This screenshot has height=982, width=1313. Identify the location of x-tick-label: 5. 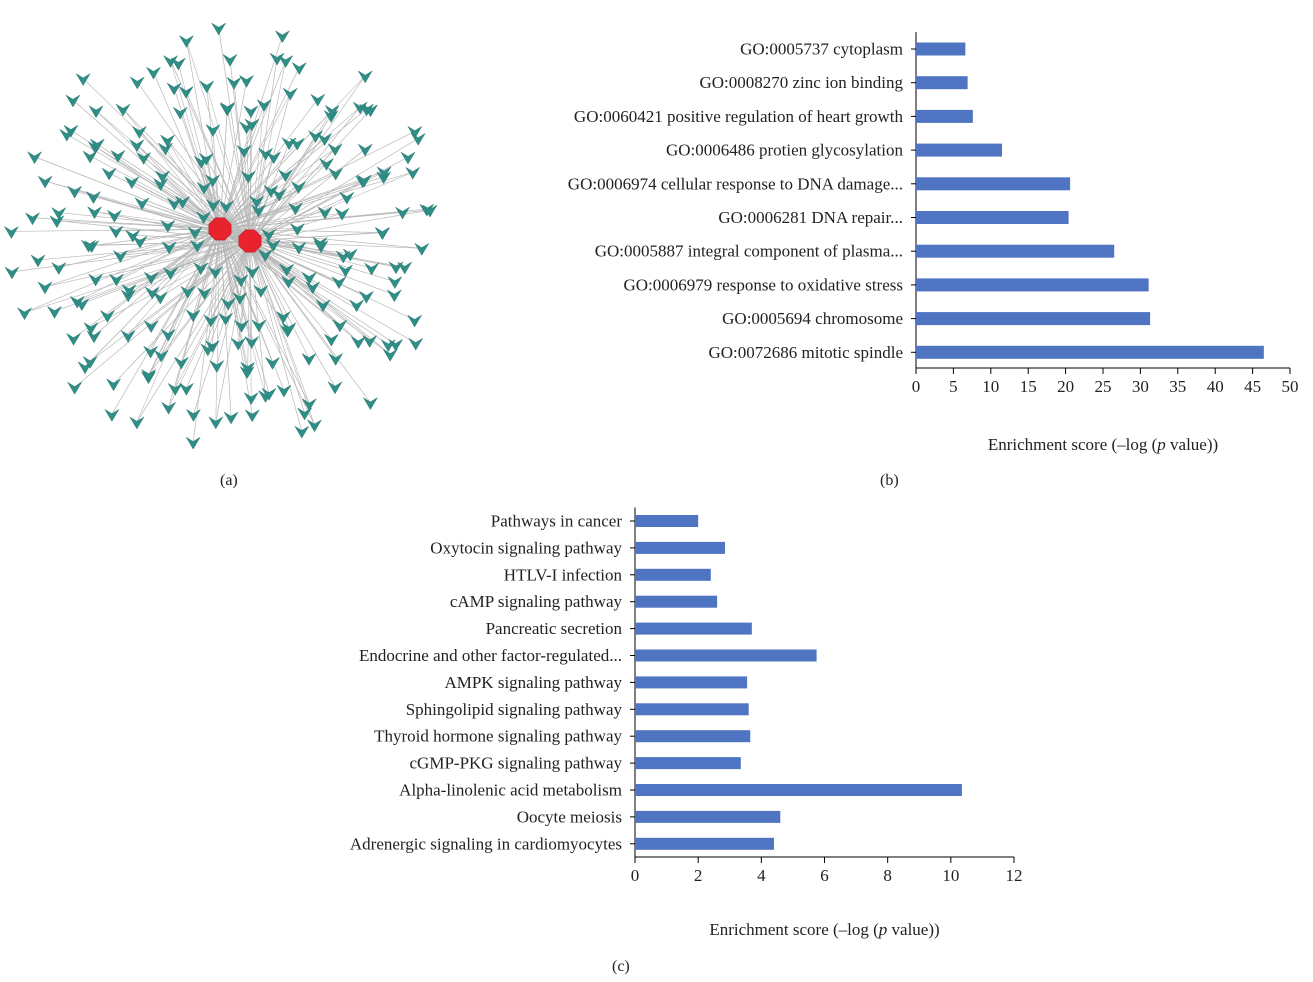
(953, 386).